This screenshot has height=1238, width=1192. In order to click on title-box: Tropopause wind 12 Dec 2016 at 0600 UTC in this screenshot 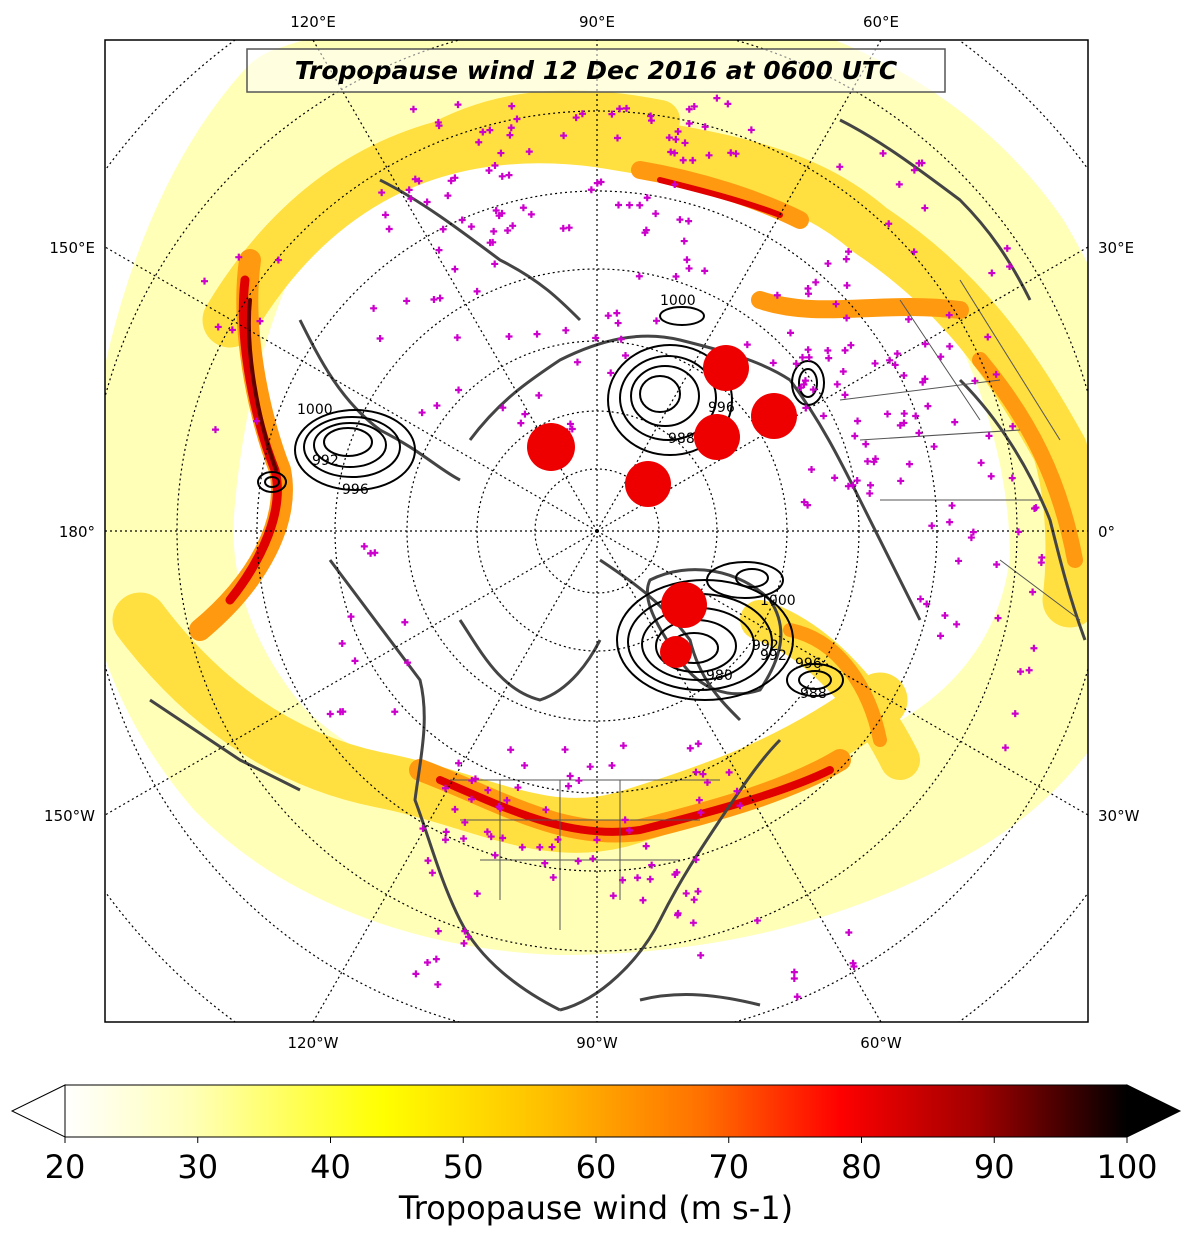, I will do `click(596, 70)`.